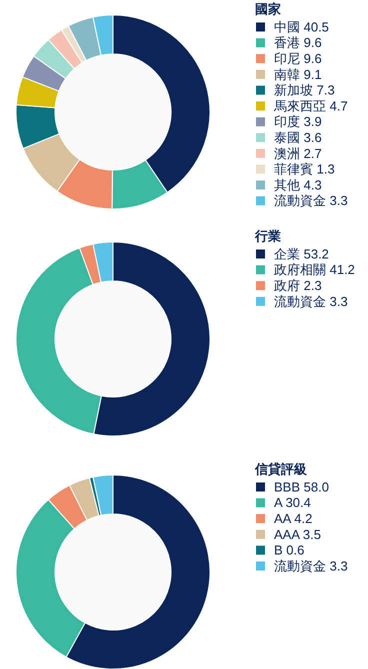 The width and height of the screenshot is (368, 669). What do you see at coordinates (293, 90) in the screenshot?
I see `legend-label: 新加坡` at bounding box center [293, 90].